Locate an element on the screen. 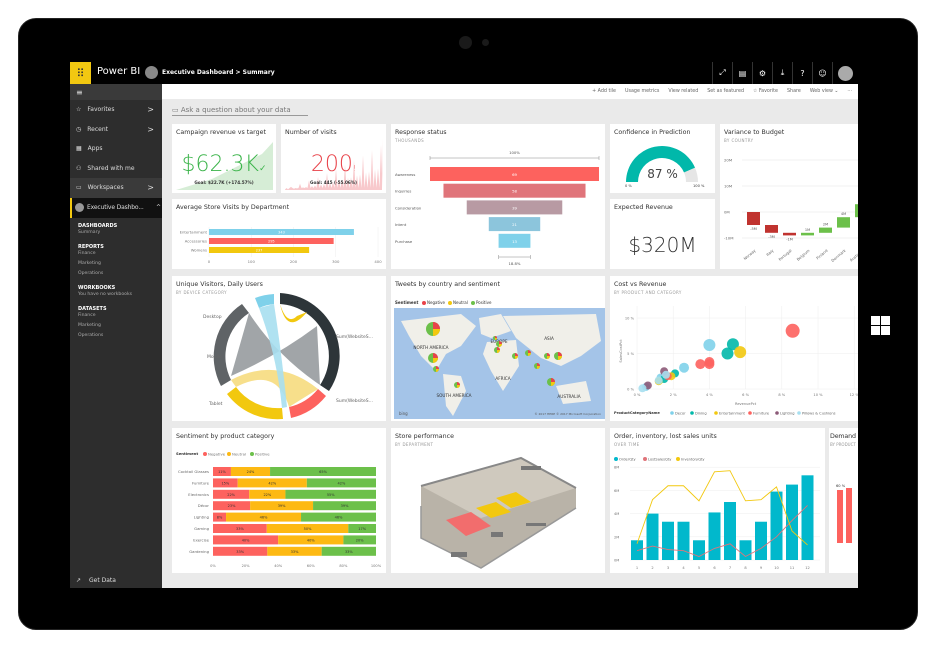 This screenshot has width=936, height=652. breadcrumb-page: Summary is located at coordinates (258, 72).